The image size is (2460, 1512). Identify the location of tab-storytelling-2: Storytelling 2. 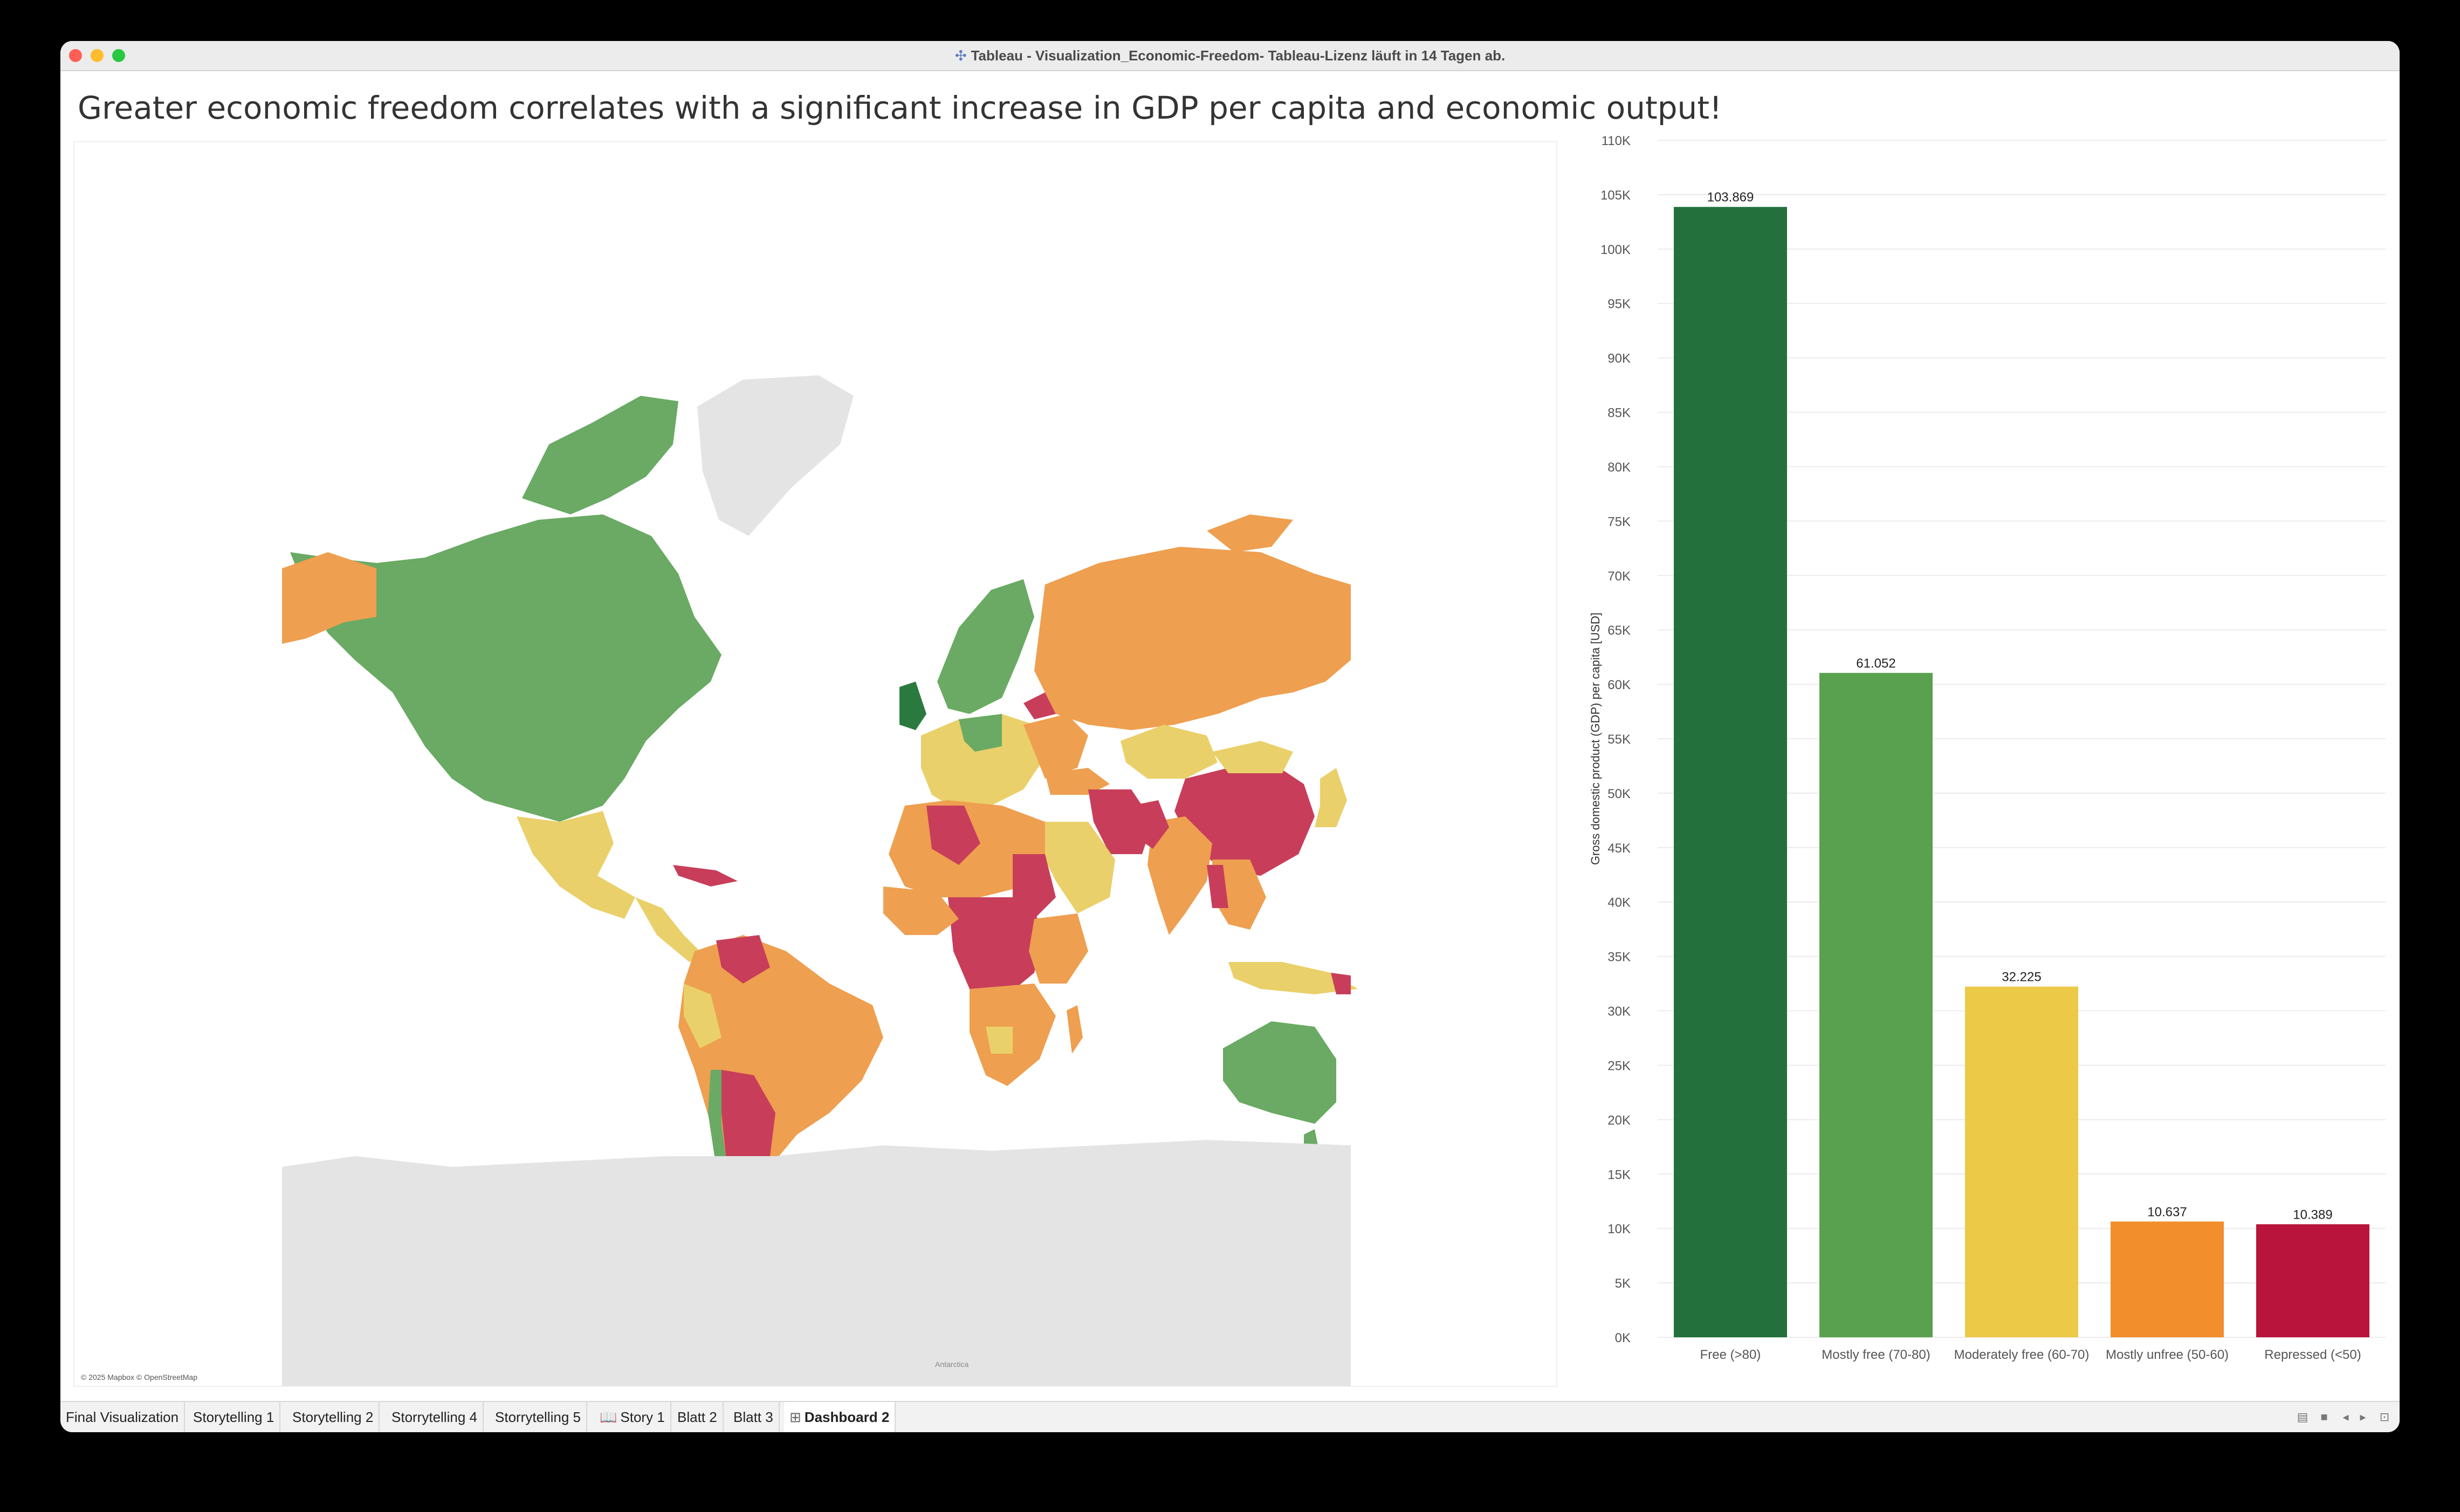
(333, 1417).